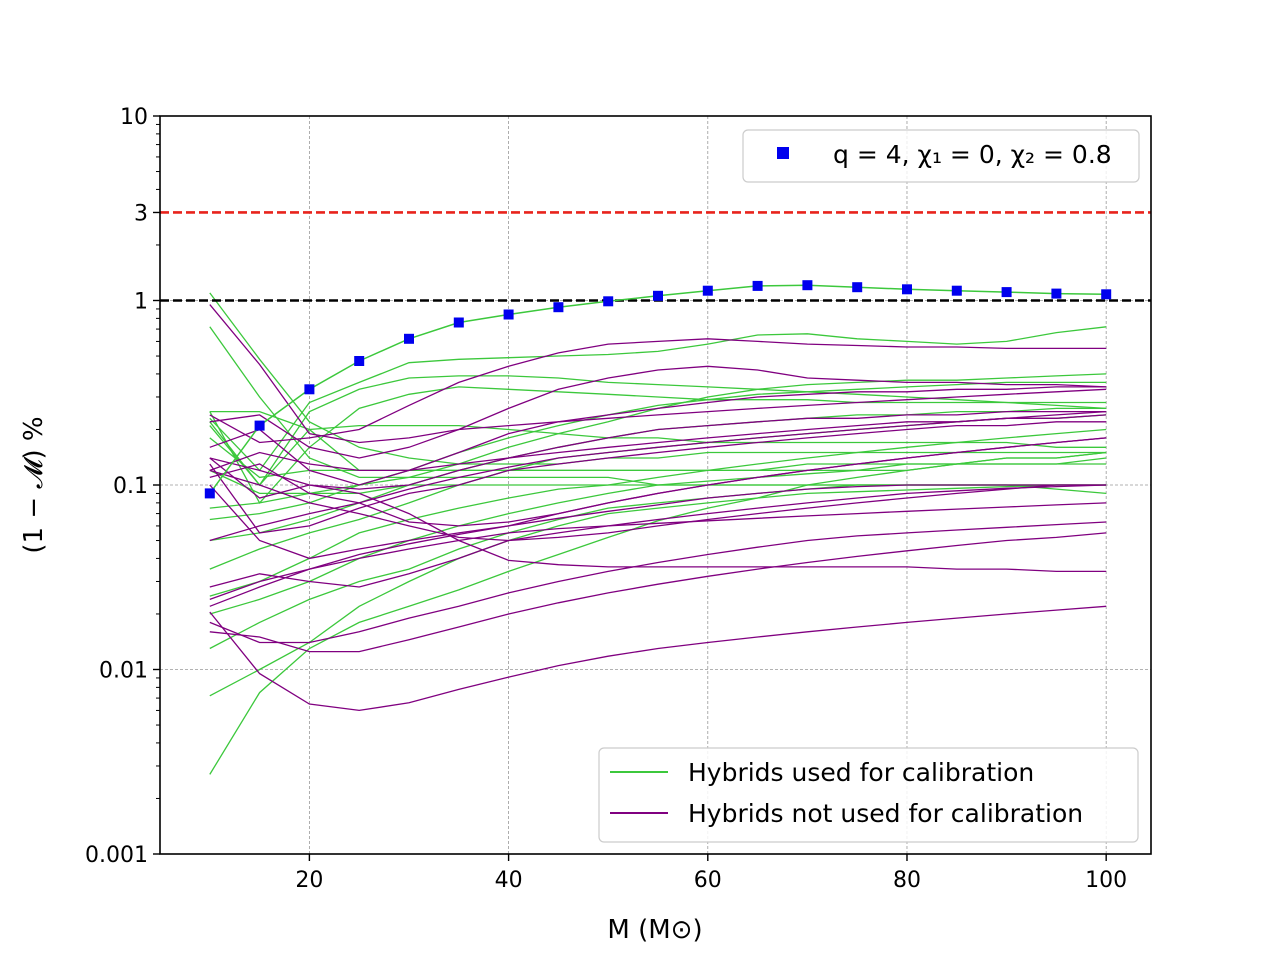  I want to click on legend-label-not-used: Hybrids not used for calibration, so click(885, 813).